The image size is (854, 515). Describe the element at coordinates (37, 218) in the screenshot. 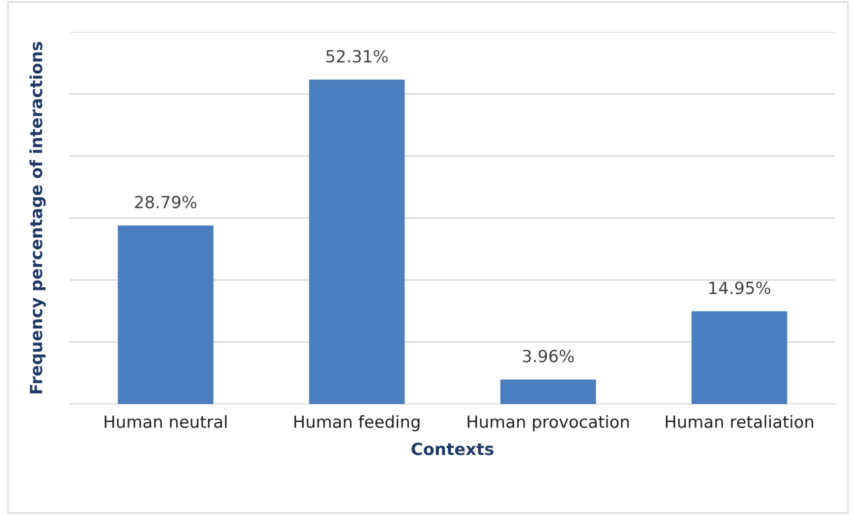

I see `y-axis-title: Frequency percentage of interactions` at that location.